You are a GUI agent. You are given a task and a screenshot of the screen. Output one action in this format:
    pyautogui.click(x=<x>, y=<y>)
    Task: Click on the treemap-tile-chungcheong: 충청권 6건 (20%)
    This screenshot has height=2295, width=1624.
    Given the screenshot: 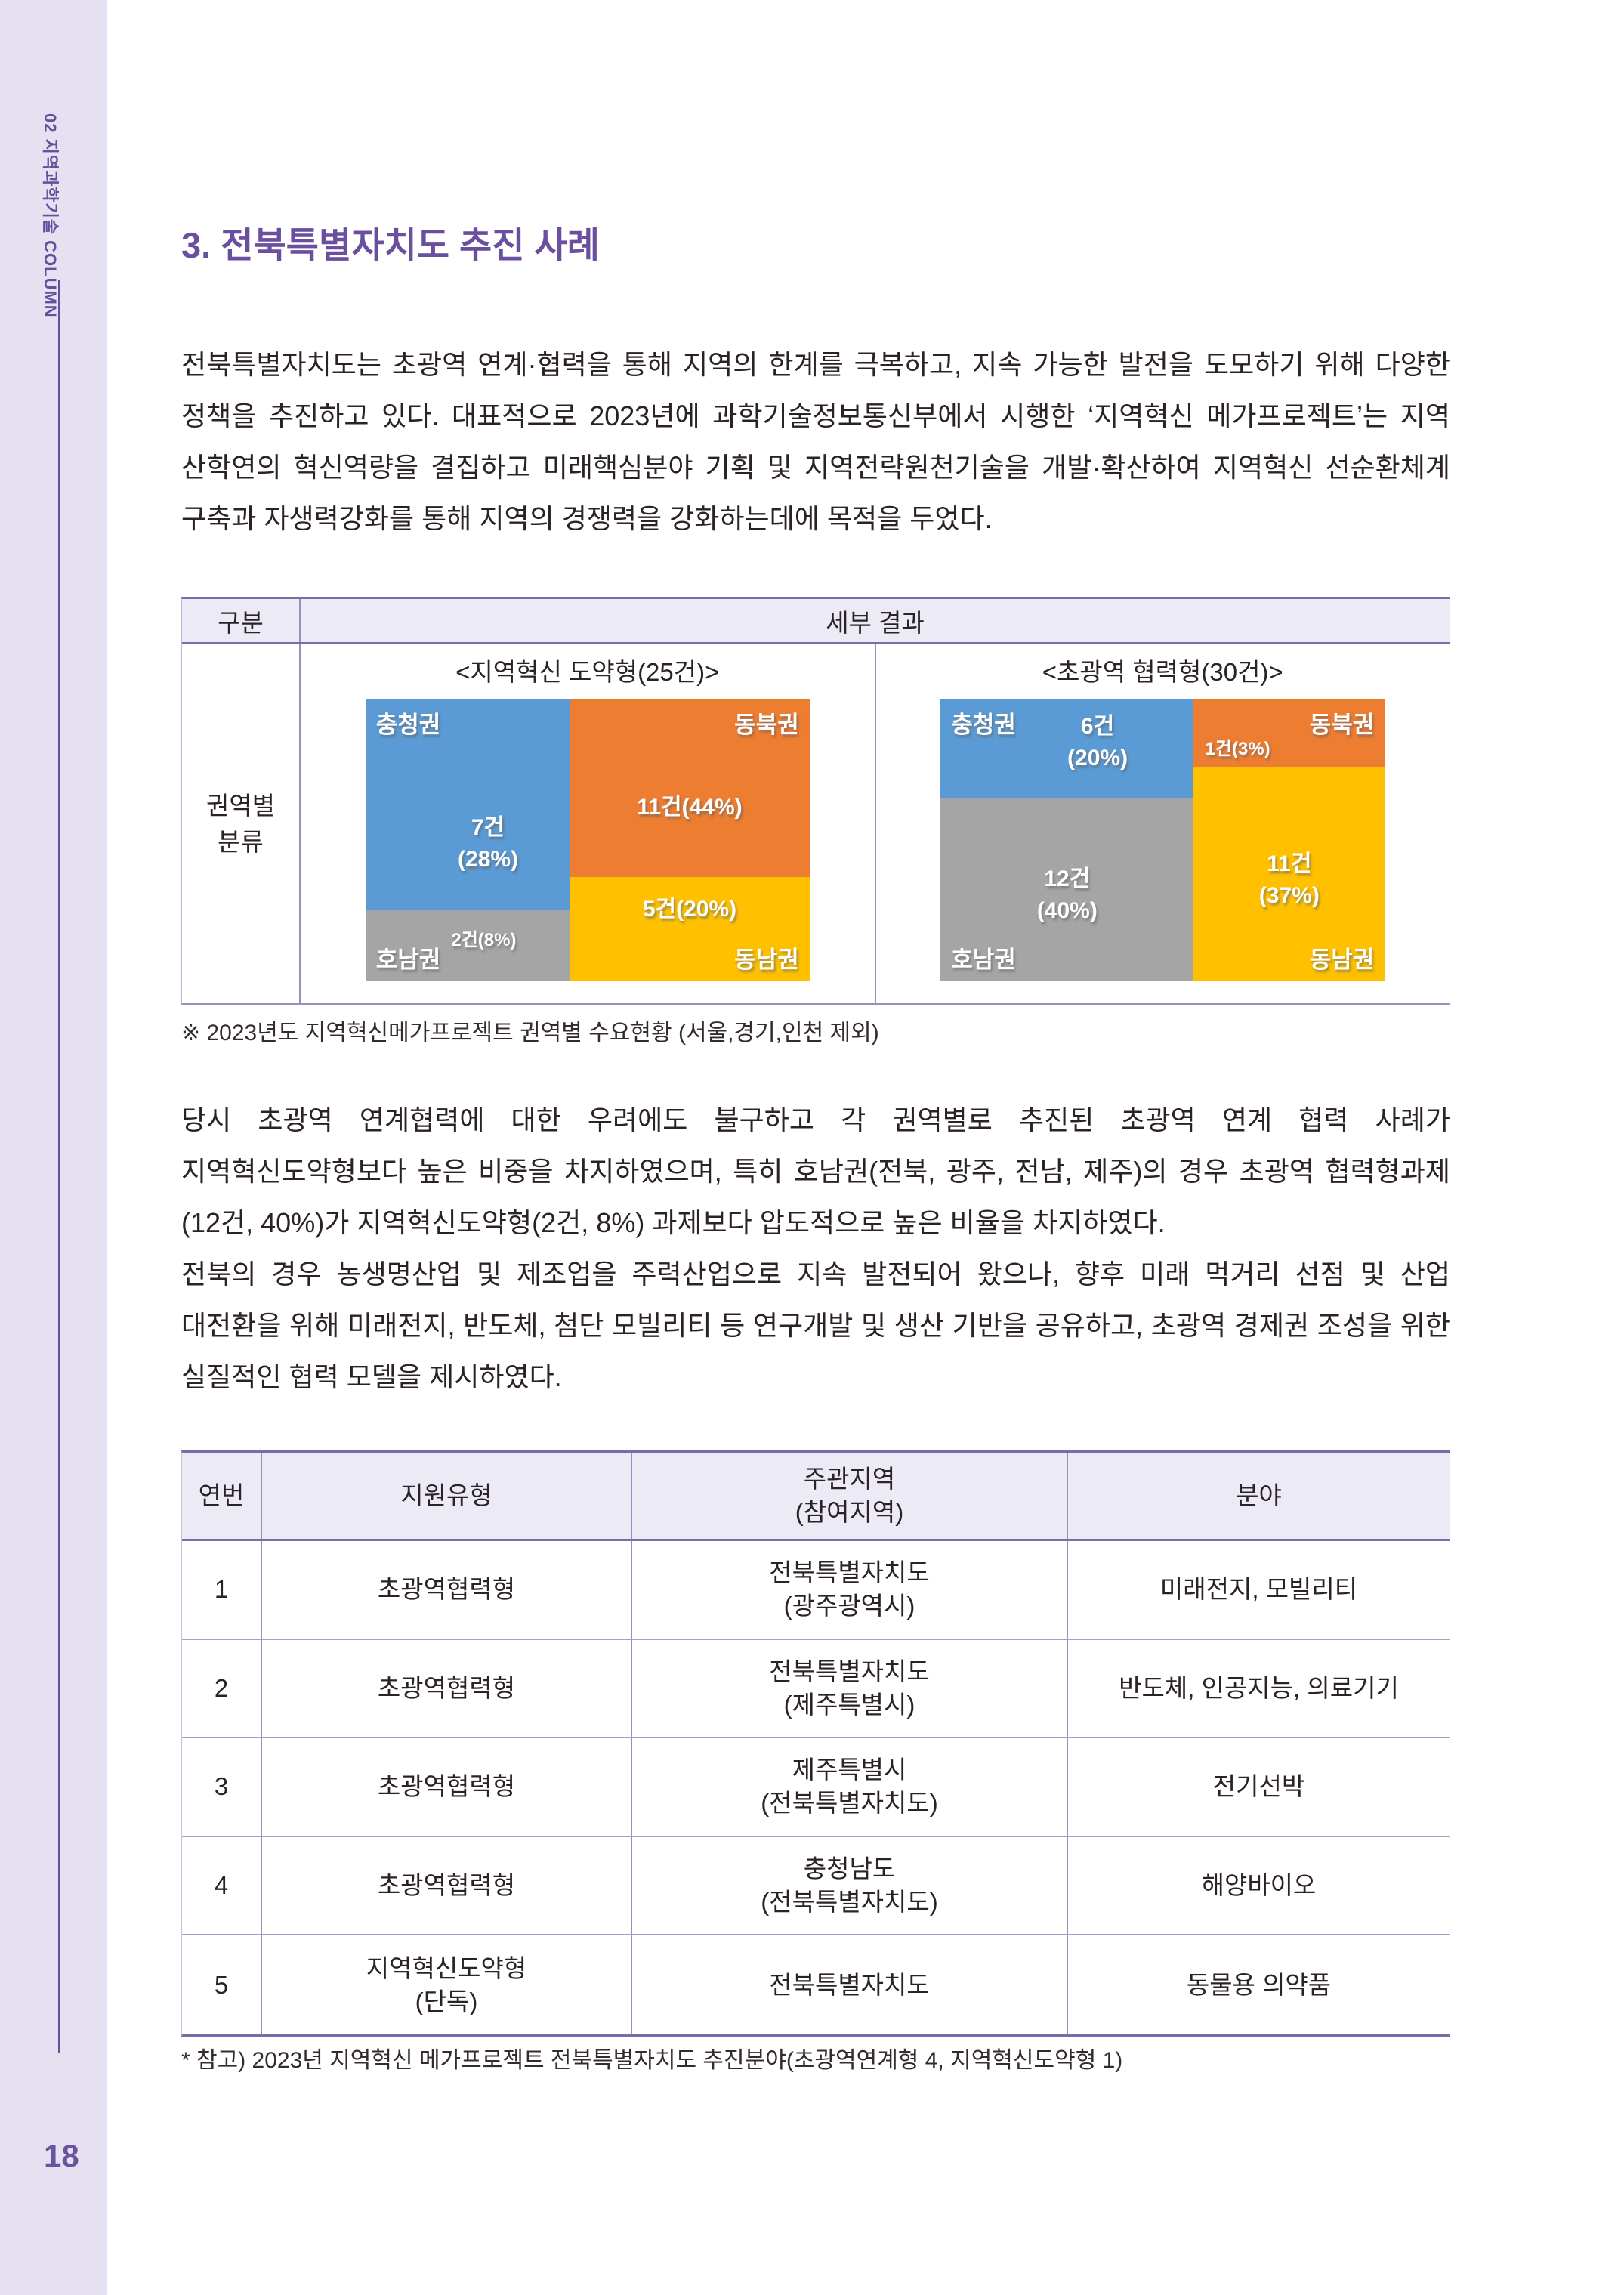 What is the action you would take?
    pyautogui.click(x=1067, y=749)
    